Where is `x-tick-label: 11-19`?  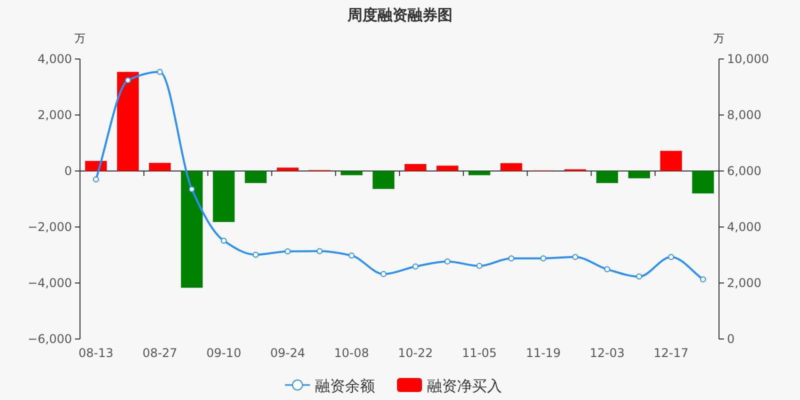 x-tick-label: 11-19 is located at coordinates (543, 353).